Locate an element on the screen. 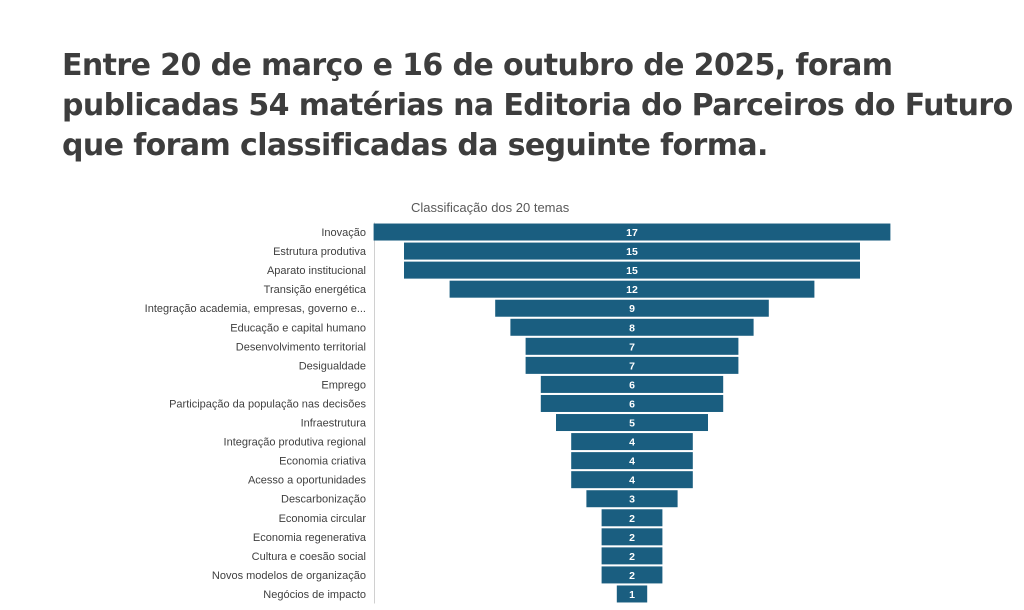 This screenshot has width=1024, height=610. bar-value-label: 17 is located at coordinates (632, 233).